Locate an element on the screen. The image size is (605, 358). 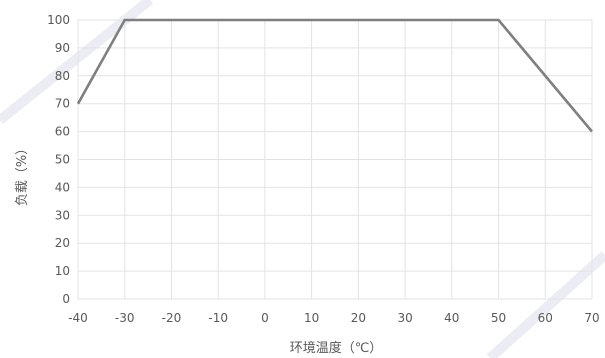
x-tick-label: 30 is located at coordinates (404, 318).